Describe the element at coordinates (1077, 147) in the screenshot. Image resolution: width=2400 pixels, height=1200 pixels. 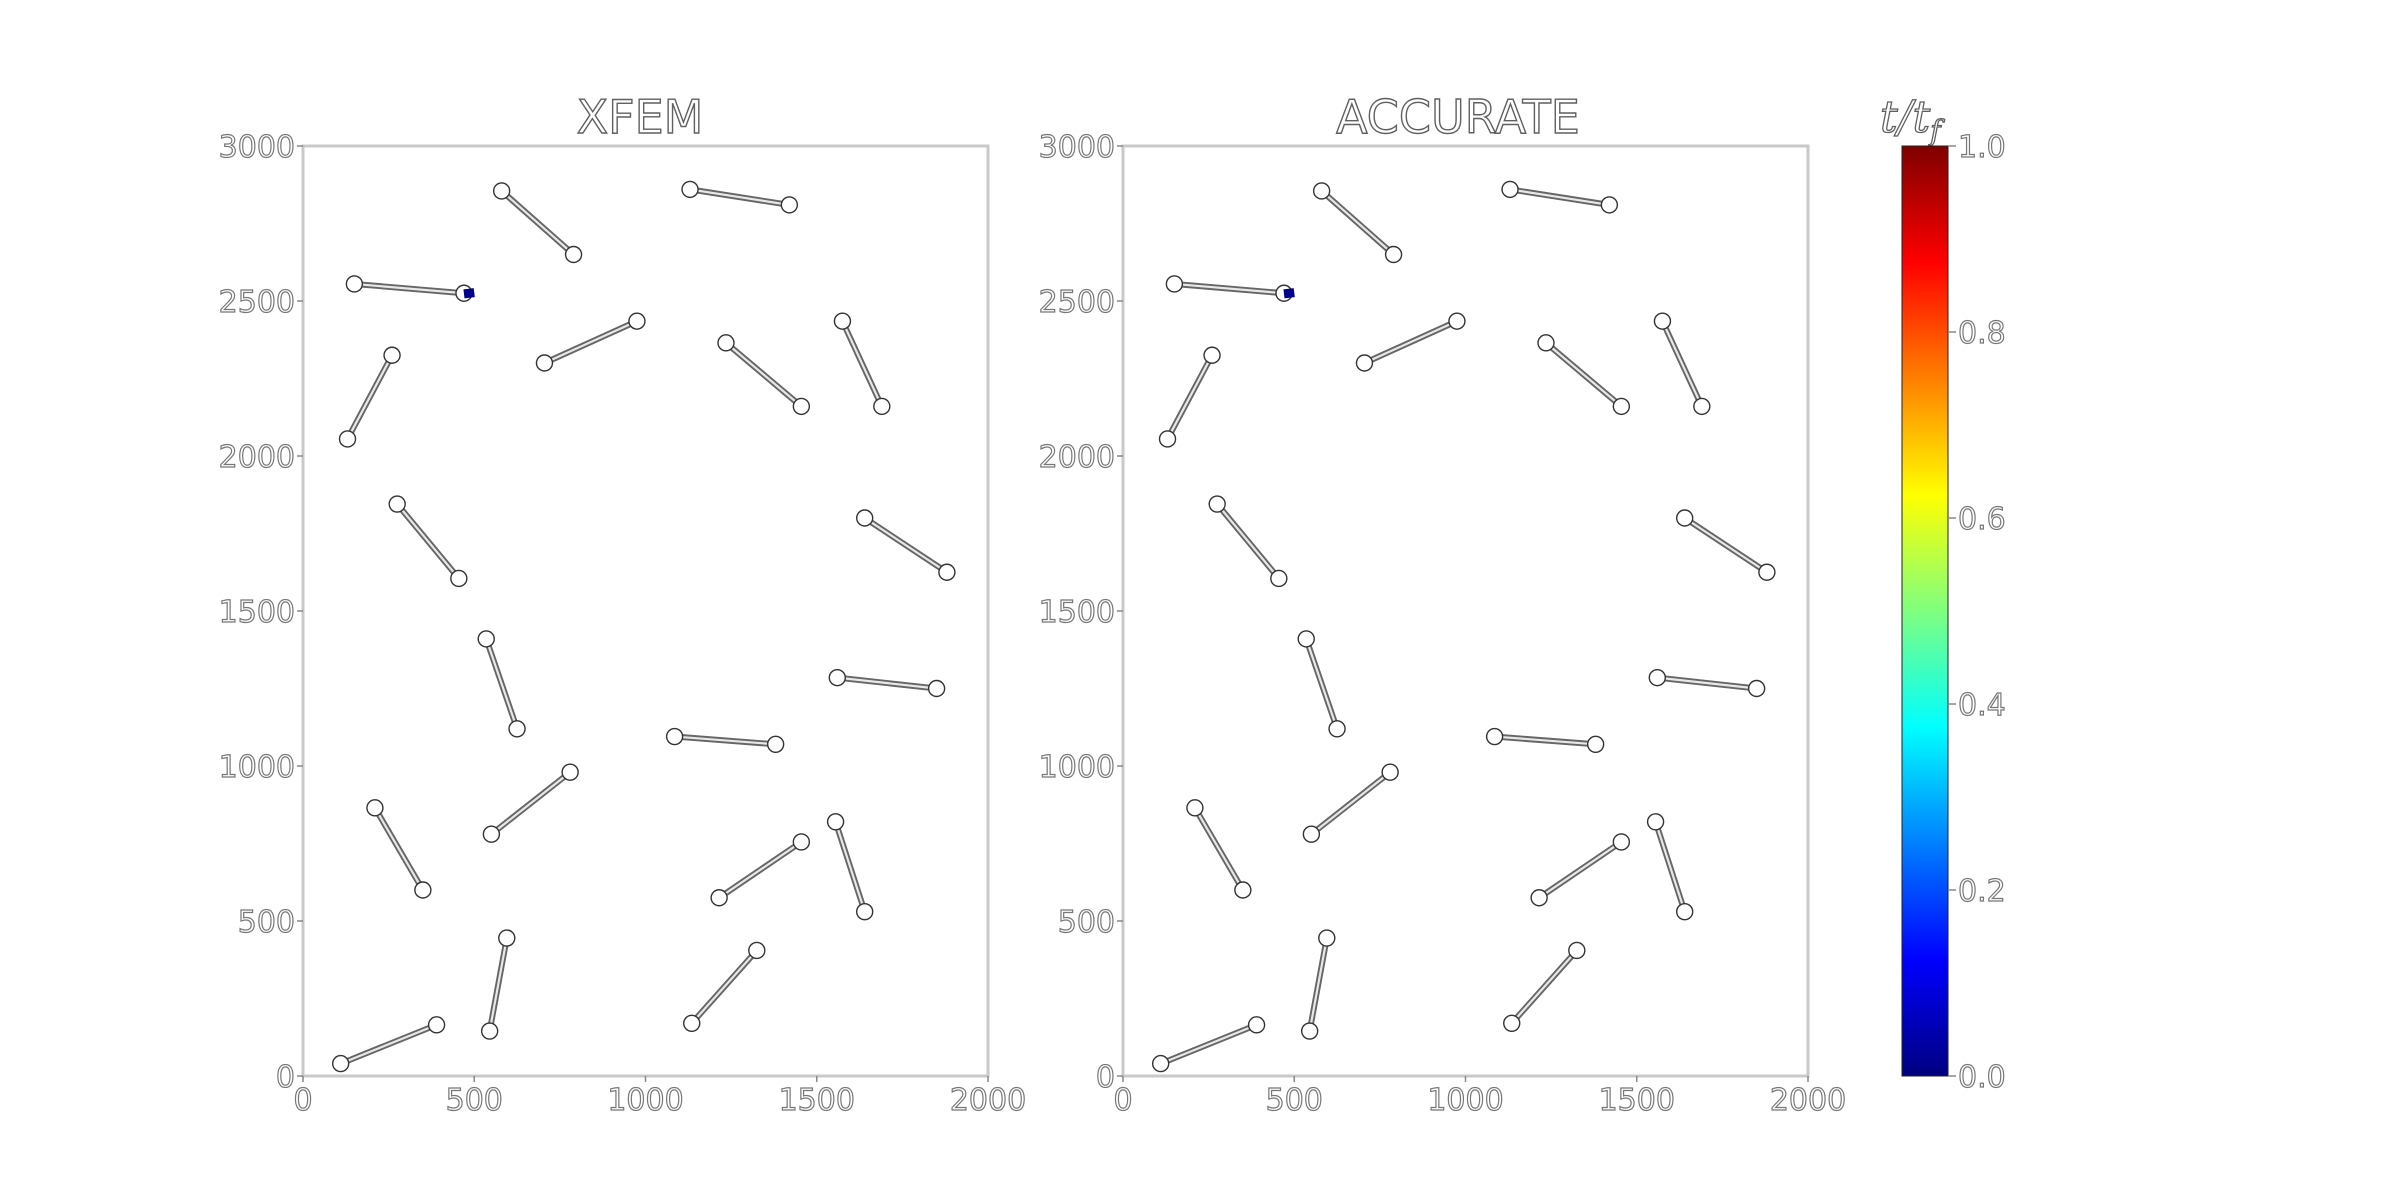
I see `y-tick-label: 3000` at that location.